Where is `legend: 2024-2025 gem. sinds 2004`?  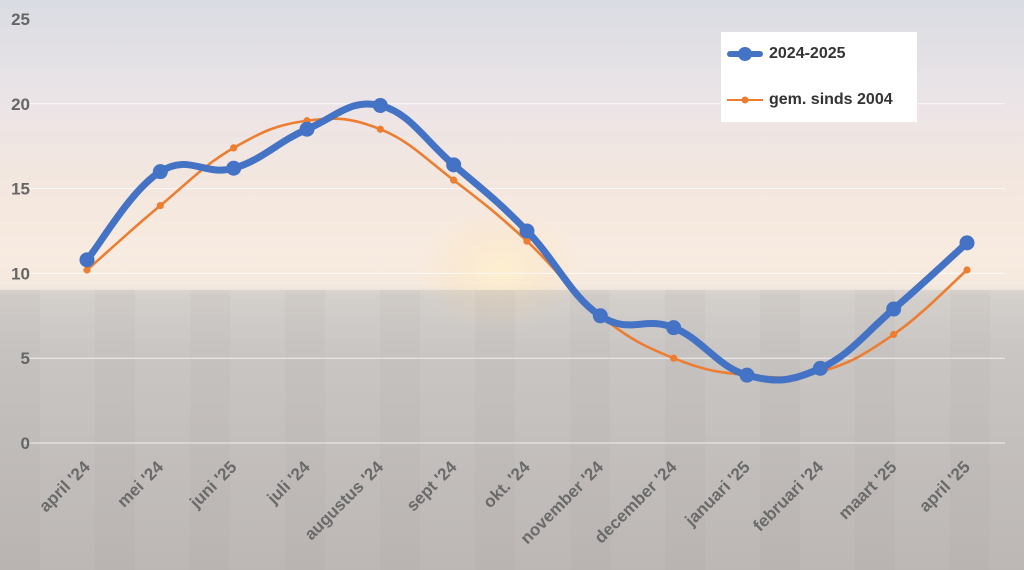 legend: 2024-2025 gem. sinds 2004 is located at coordinates (819, 77).